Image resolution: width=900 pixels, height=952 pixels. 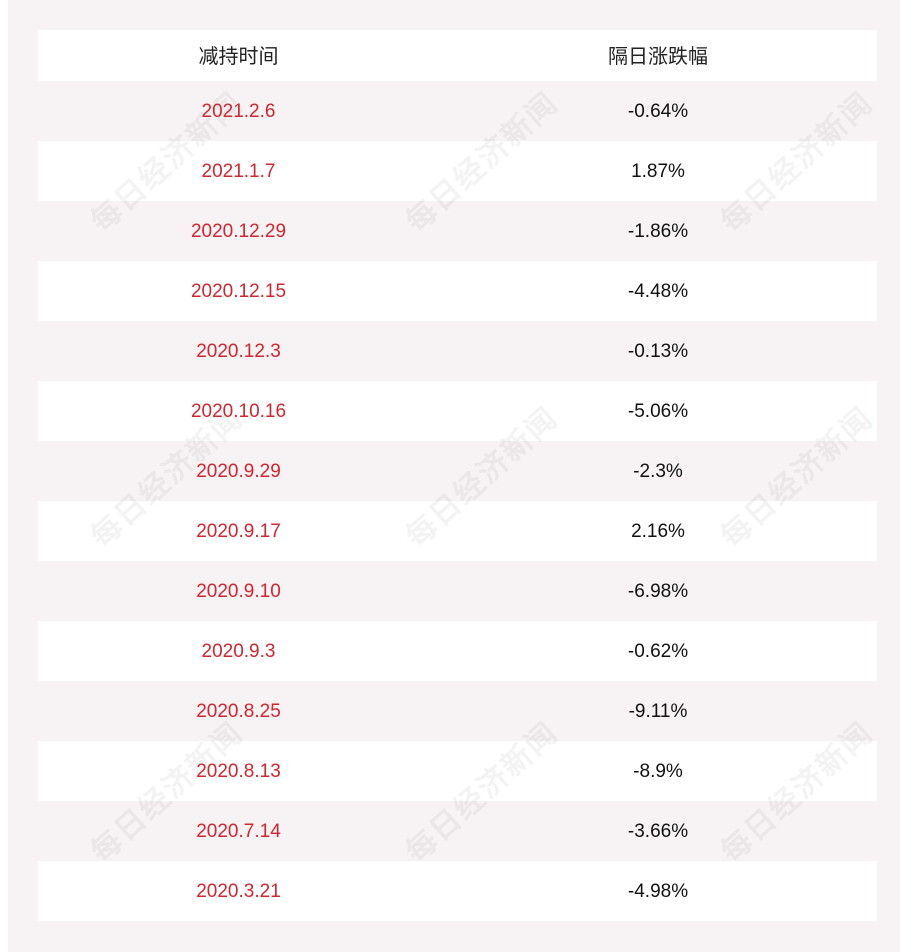 What do you see at coordinates (457, 711) in the screenshot?
I see `table-row: 2020.8.25 -9.11%` at bounding box center [457, 711].